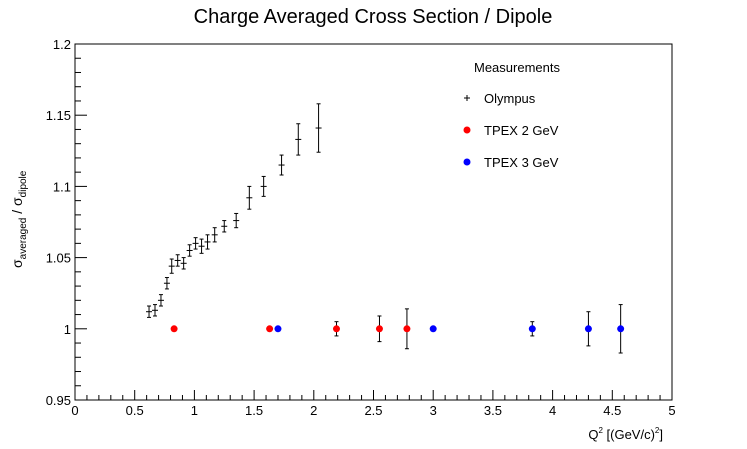  What do you see at coordinates (135, 410) in the screenshot?
I see `x-tick-label: 0.5` at bounding box center [135, 410].